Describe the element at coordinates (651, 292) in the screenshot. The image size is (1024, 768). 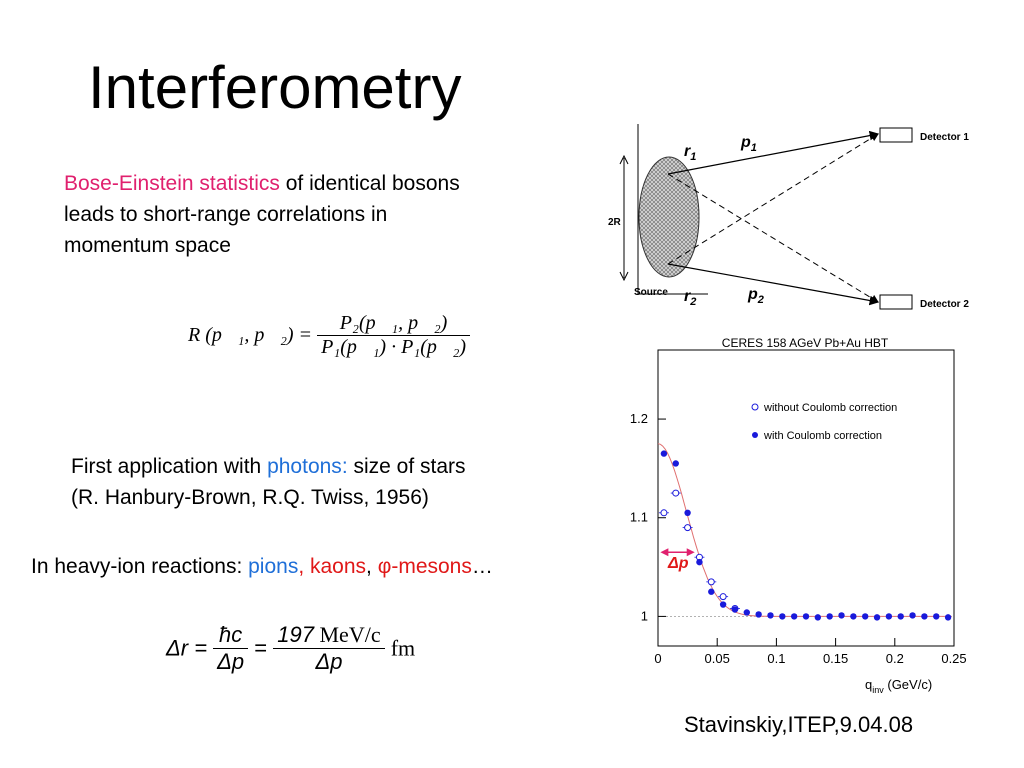
I see `source-label: Source` at that location.